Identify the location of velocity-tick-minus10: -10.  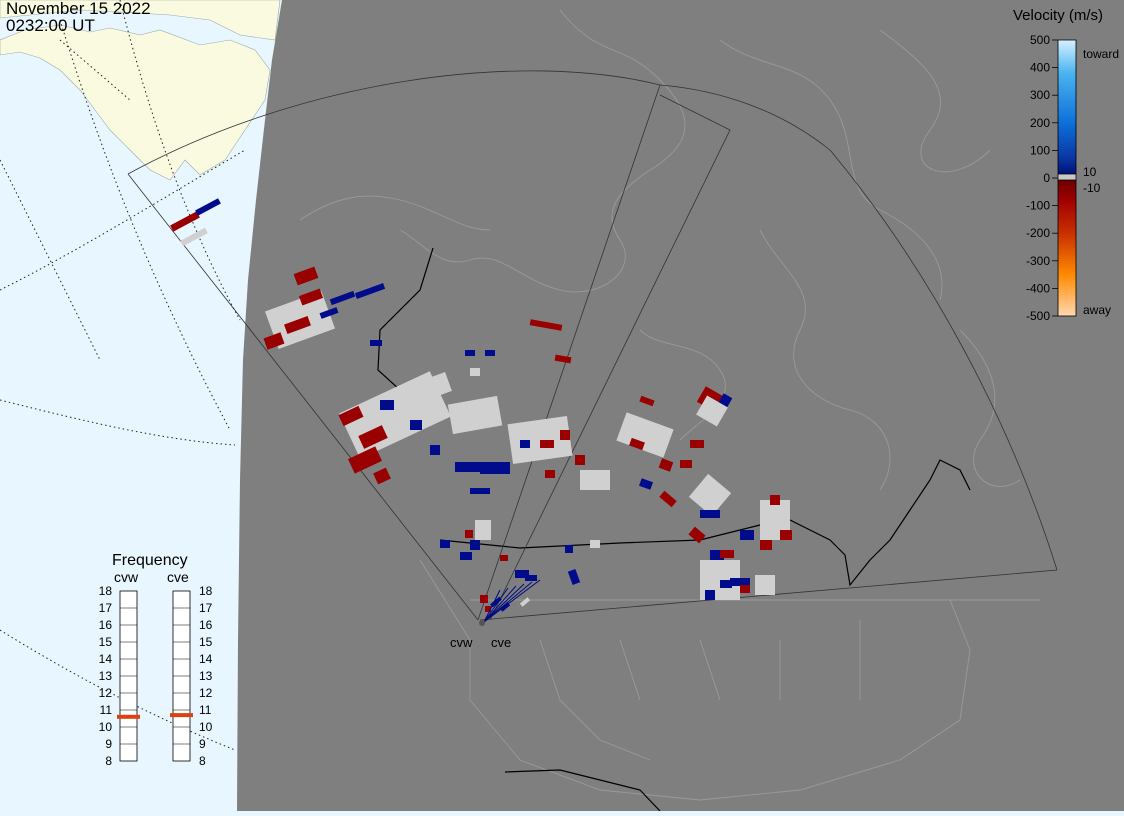
(1092, 188).